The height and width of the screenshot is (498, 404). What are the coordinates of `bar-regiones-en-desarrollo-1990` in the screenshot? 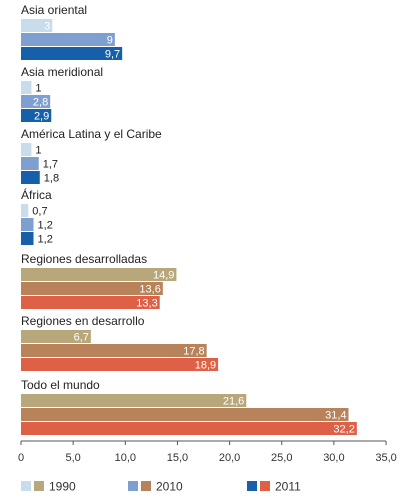 It's located at (56, 336).